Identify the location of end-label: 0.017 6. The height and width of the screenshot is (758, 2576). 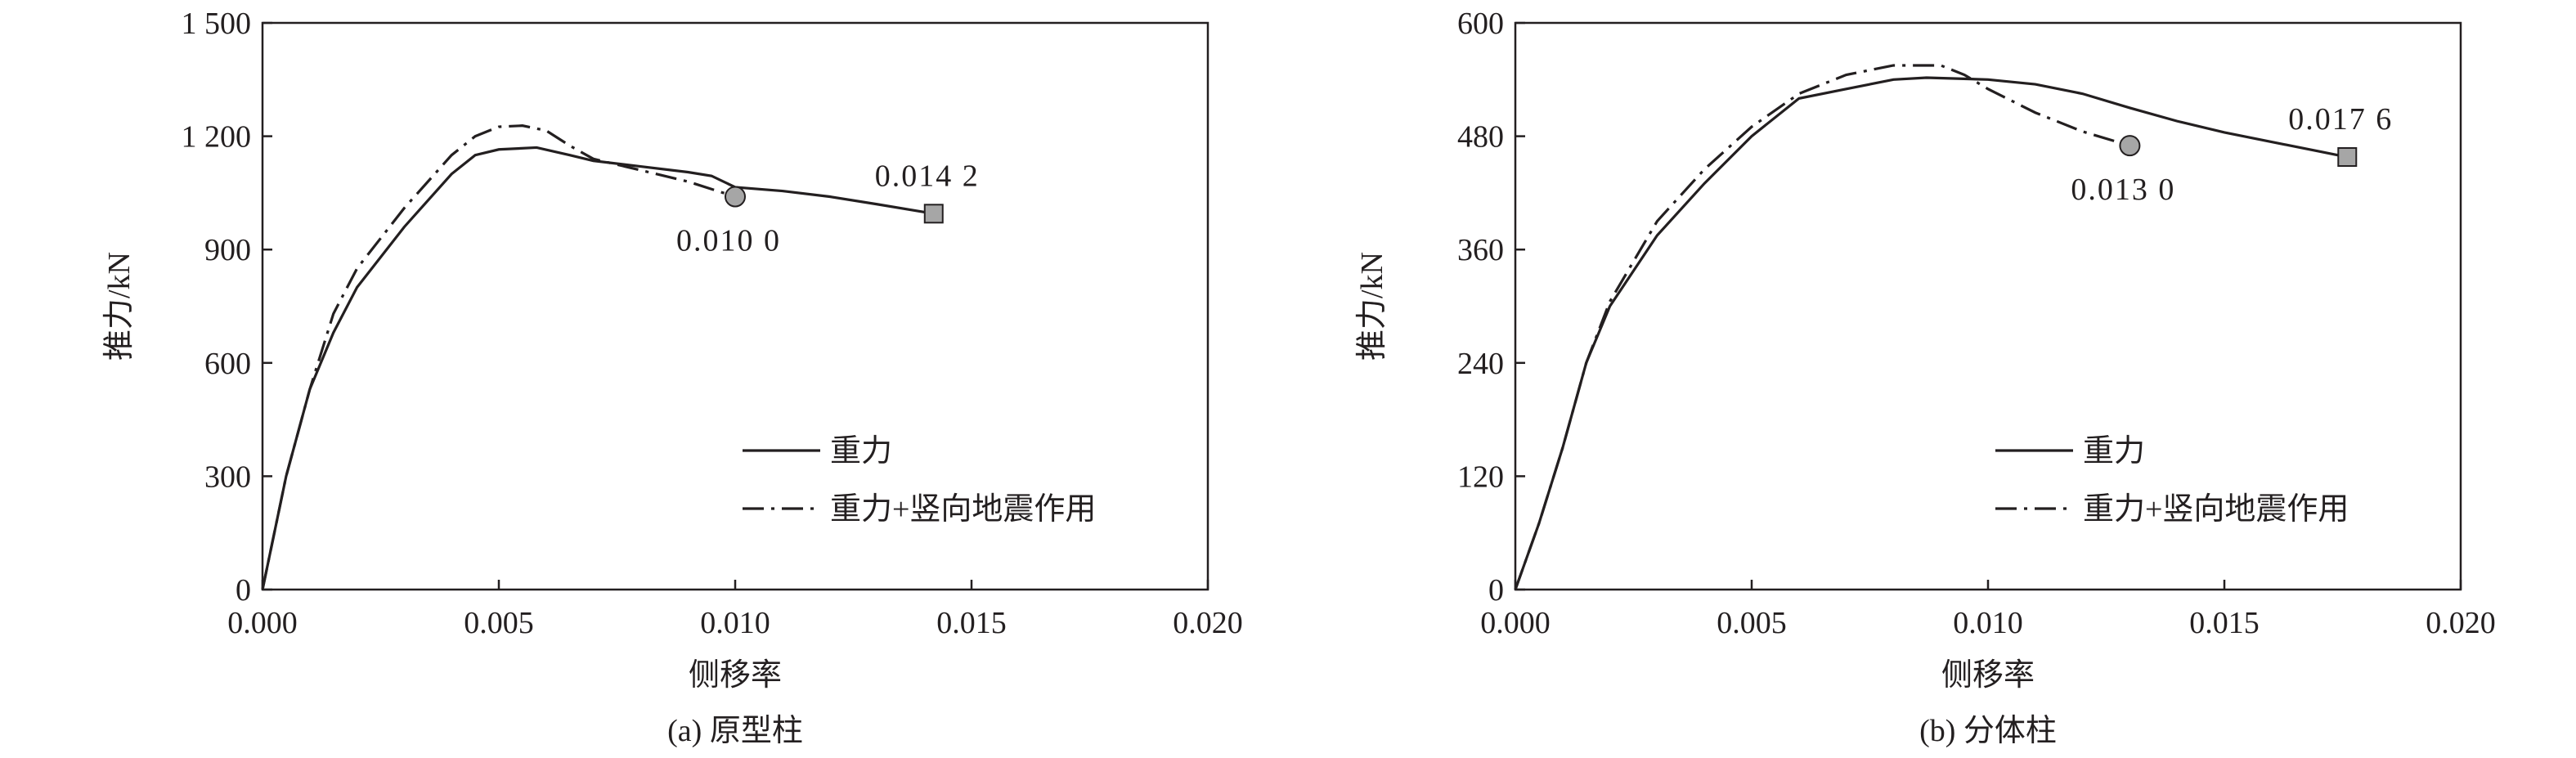
(2340, 119).